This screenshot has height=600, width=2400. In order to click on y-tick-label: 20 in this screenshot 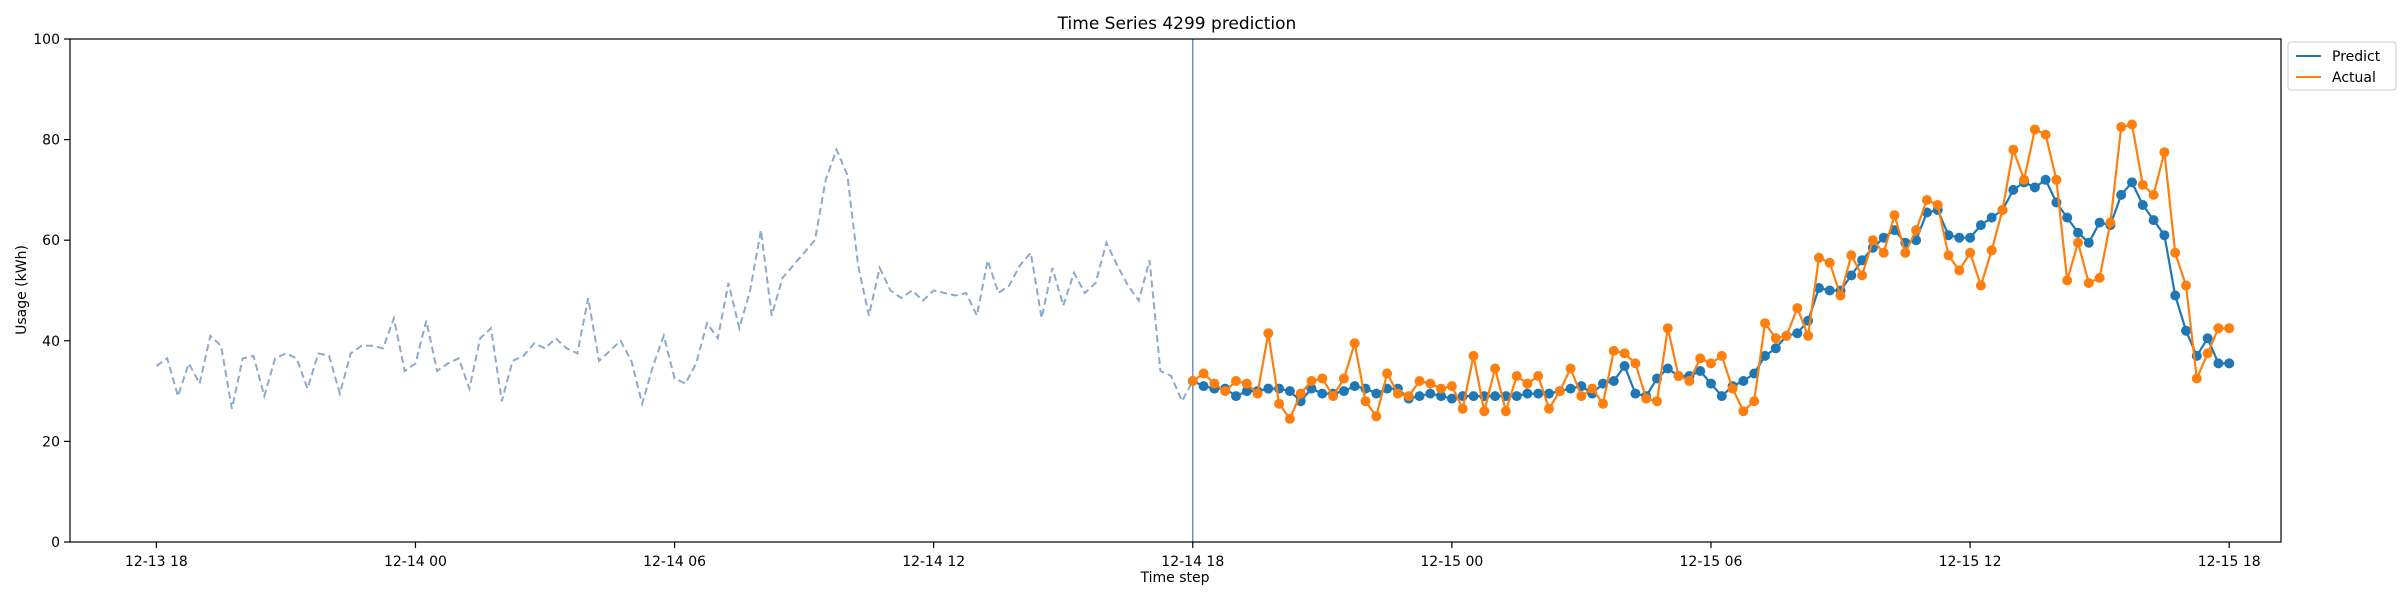, I will do `click(51, 442)`.